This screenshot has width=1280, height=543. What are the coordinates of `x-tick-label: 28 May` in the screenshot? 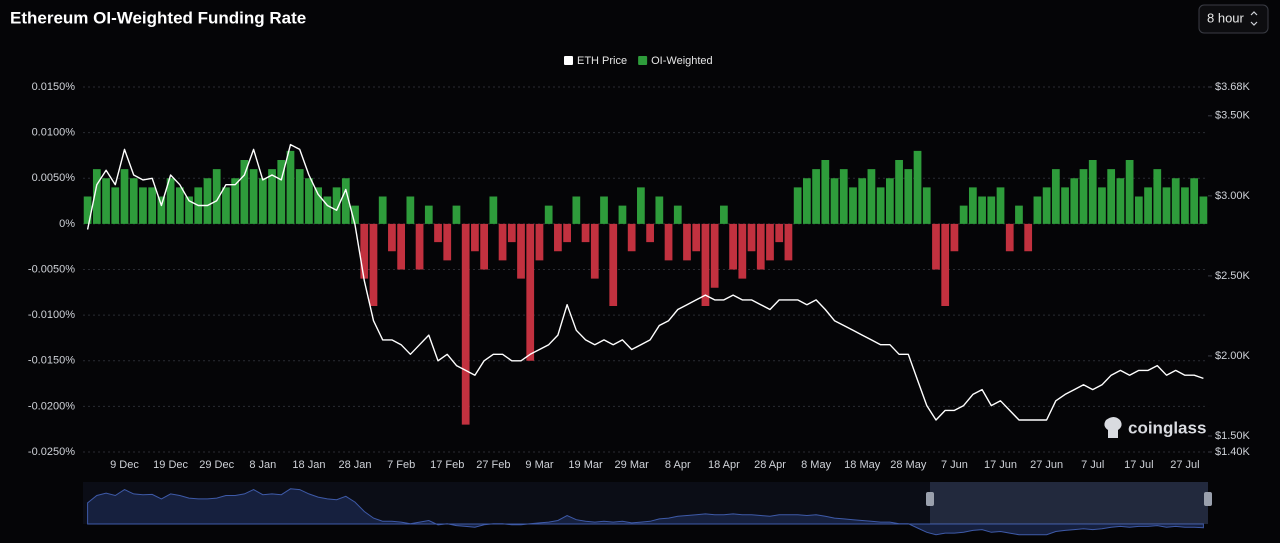 It's located at (908, 465).